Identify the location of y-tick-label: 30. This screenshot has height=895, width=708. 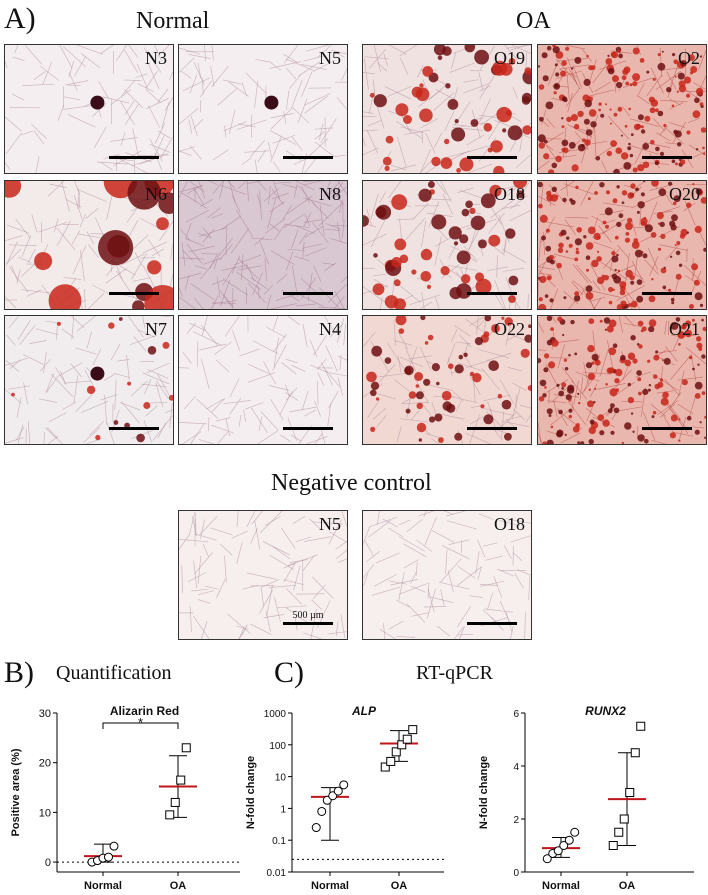
(45, 714).